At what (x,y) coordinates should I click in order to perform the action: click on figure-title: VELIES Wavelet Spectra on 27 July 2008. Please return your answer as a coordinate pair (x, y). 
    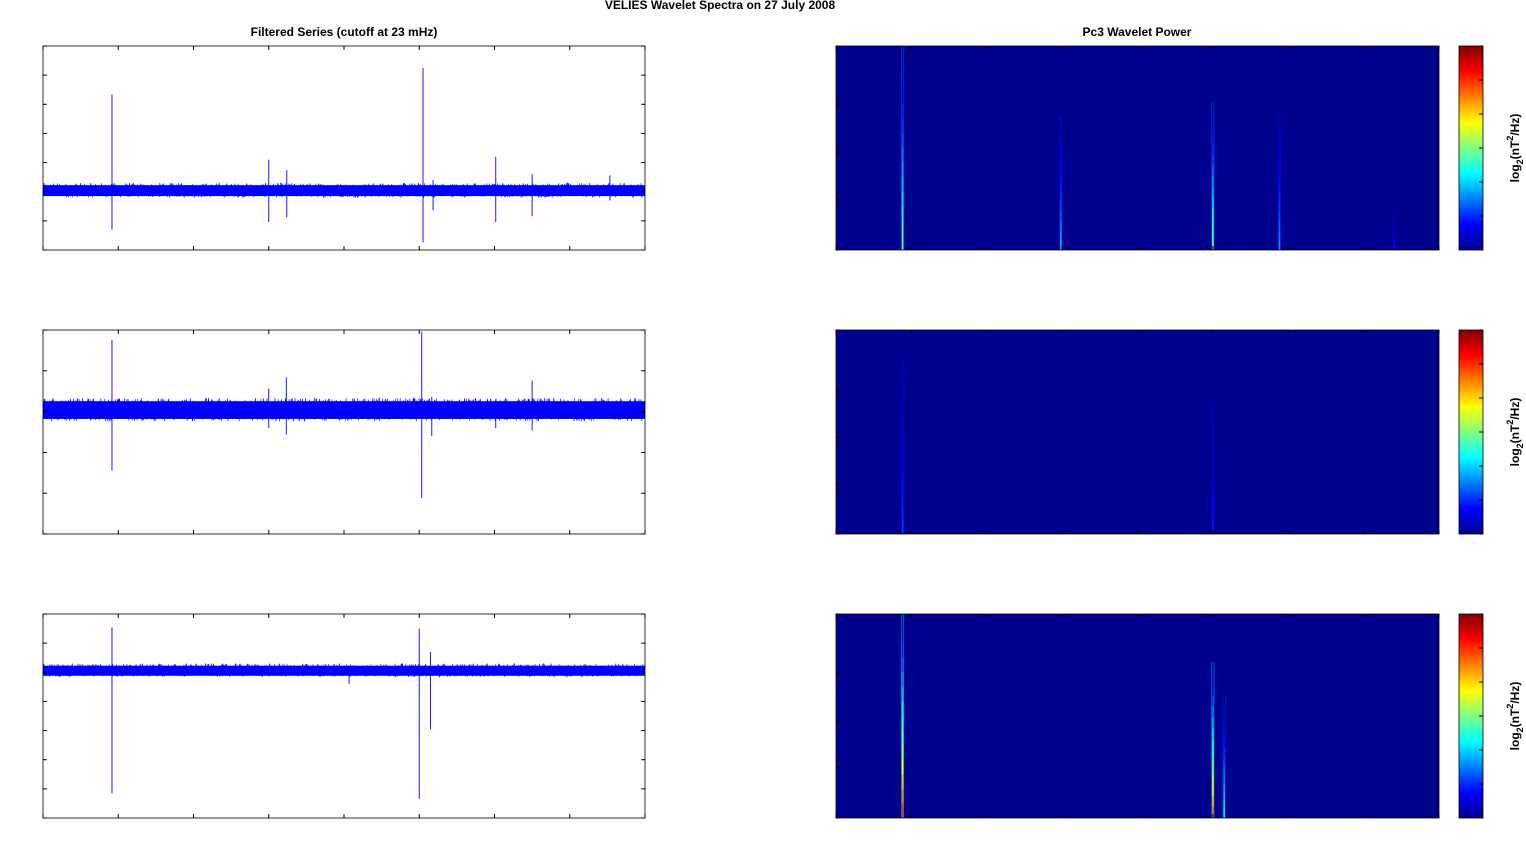
    Looking at the image, I should click on (720, 6).